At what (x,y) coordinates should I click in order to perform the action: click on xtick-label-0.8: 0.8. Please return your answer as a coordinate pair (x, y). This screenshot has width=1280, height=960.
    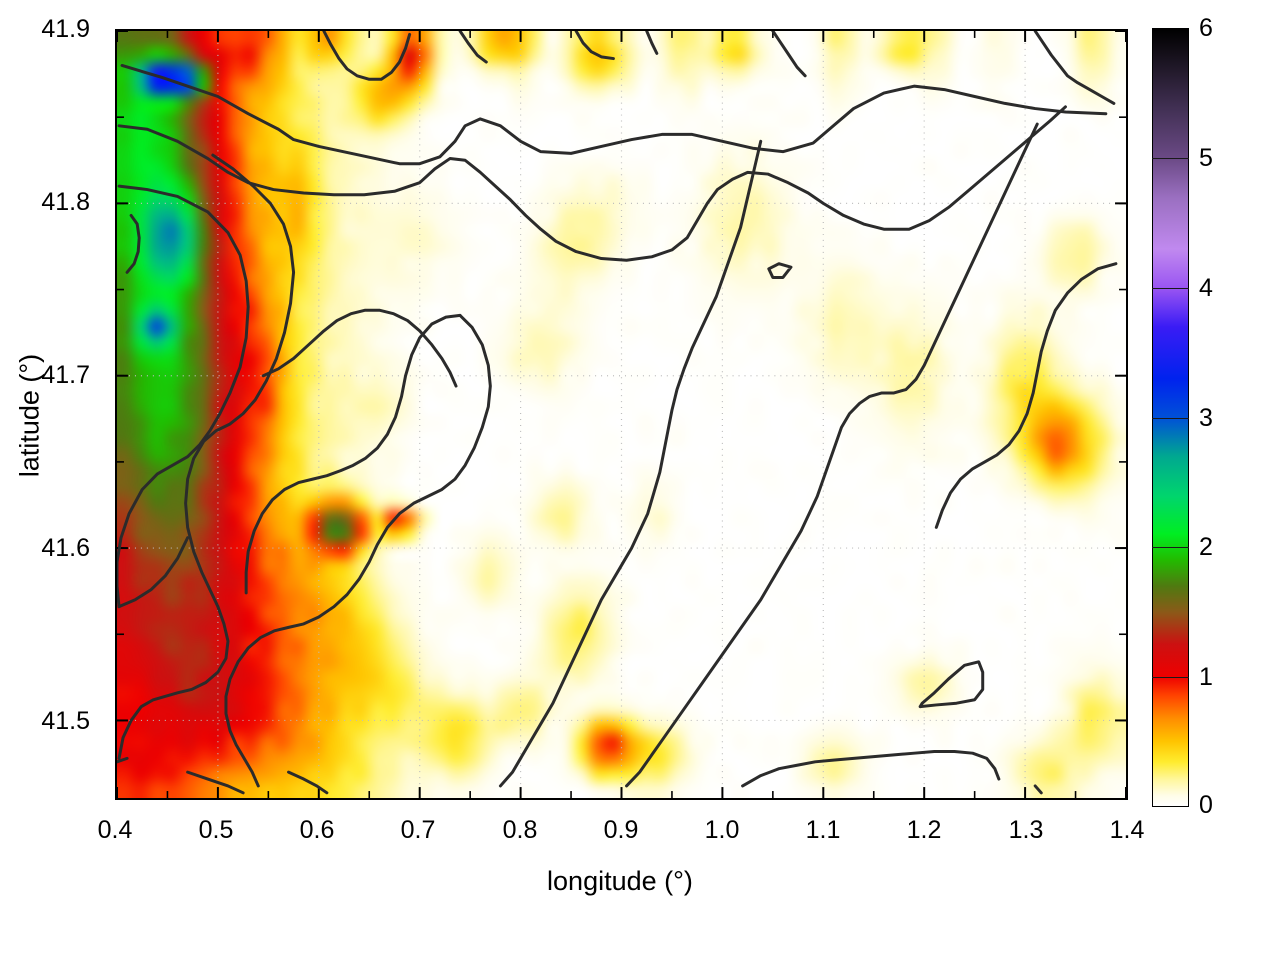
    Looking at the image, I should click on (520, 830).